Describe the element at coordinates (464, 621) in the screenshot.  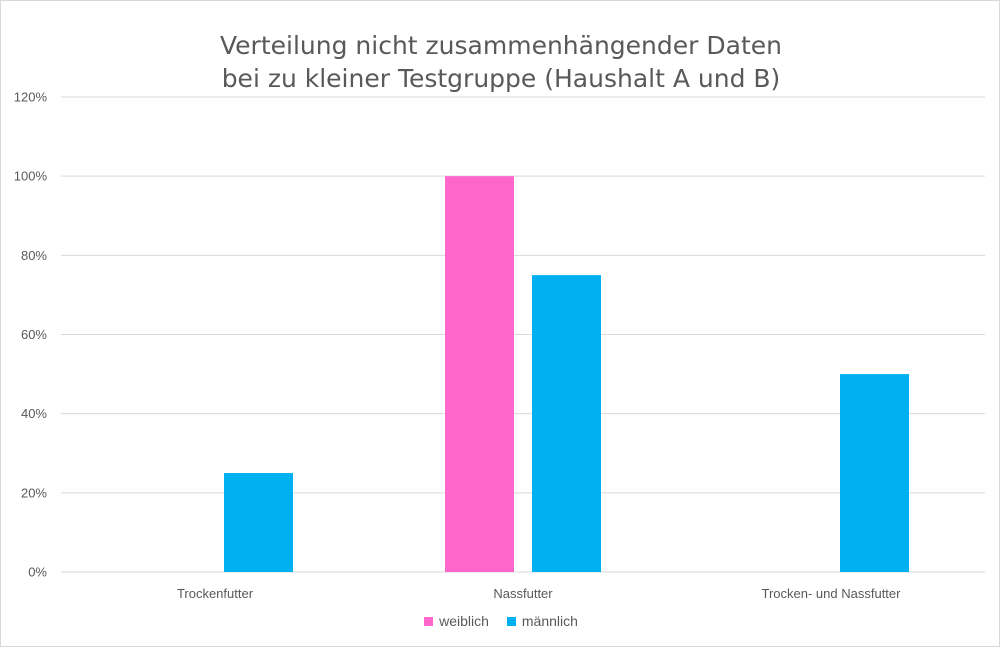
I see `legend-label-weiblich: weiblich` at that location.